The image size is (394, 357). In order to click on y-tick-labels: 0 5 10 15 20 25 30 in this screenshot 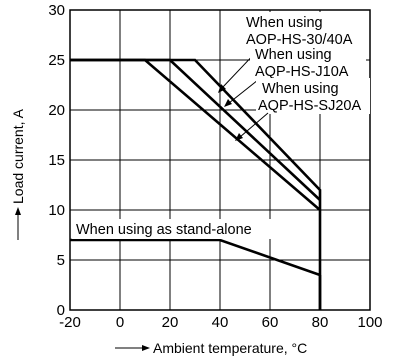, I will do `click(56, 160)`.